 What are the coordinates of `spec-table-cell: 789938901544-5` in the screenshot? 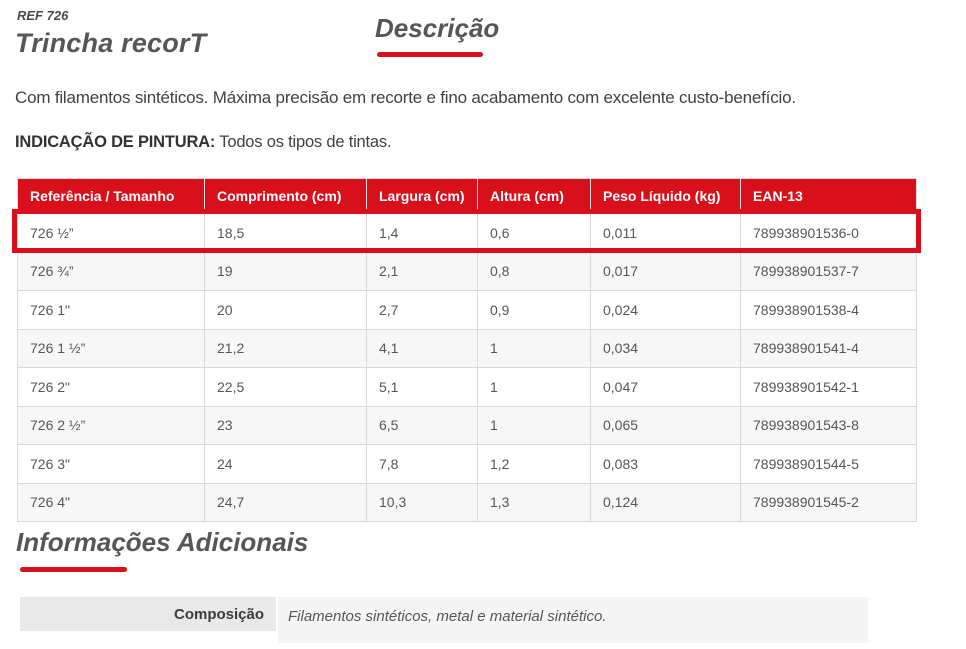 It's located at (828, 464).